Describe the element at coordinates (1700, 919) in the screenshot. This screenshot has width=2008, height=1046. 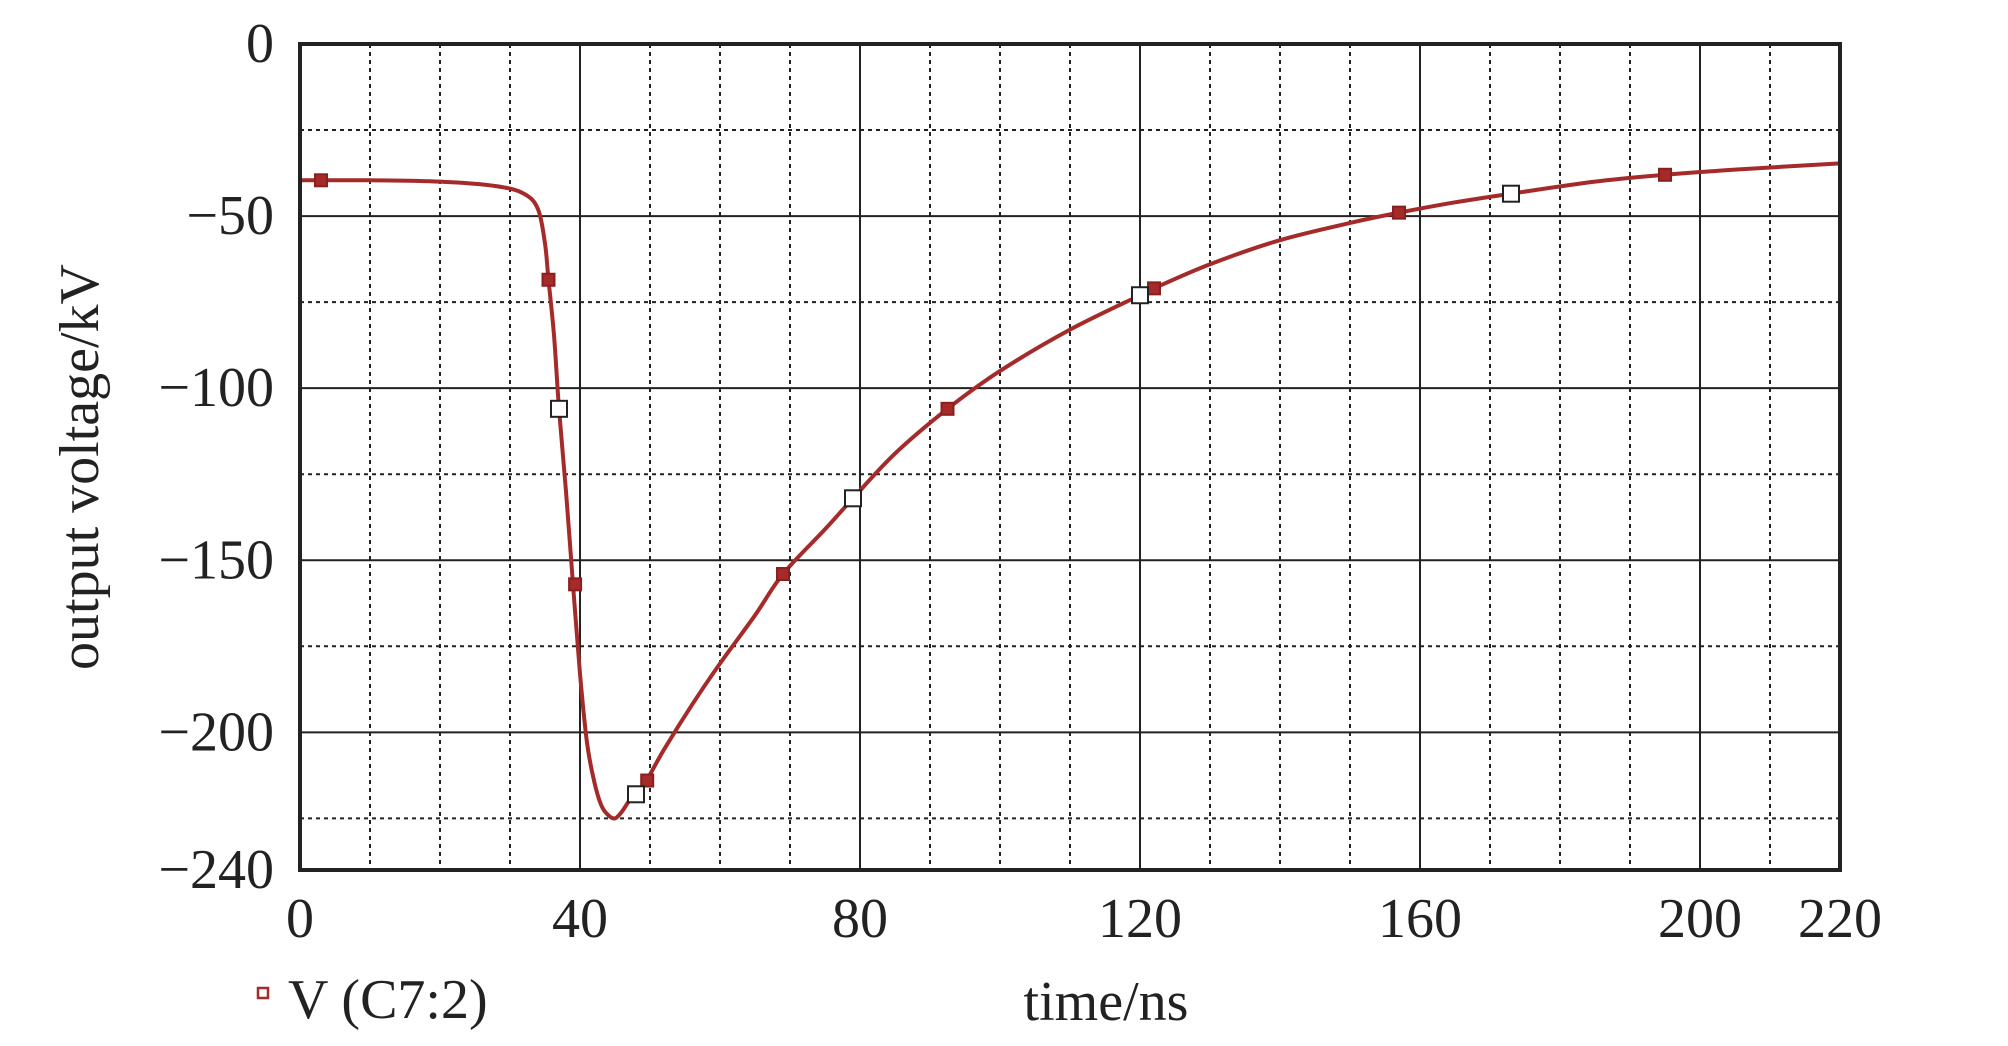
I see `x-tick-label: 200` at that location.